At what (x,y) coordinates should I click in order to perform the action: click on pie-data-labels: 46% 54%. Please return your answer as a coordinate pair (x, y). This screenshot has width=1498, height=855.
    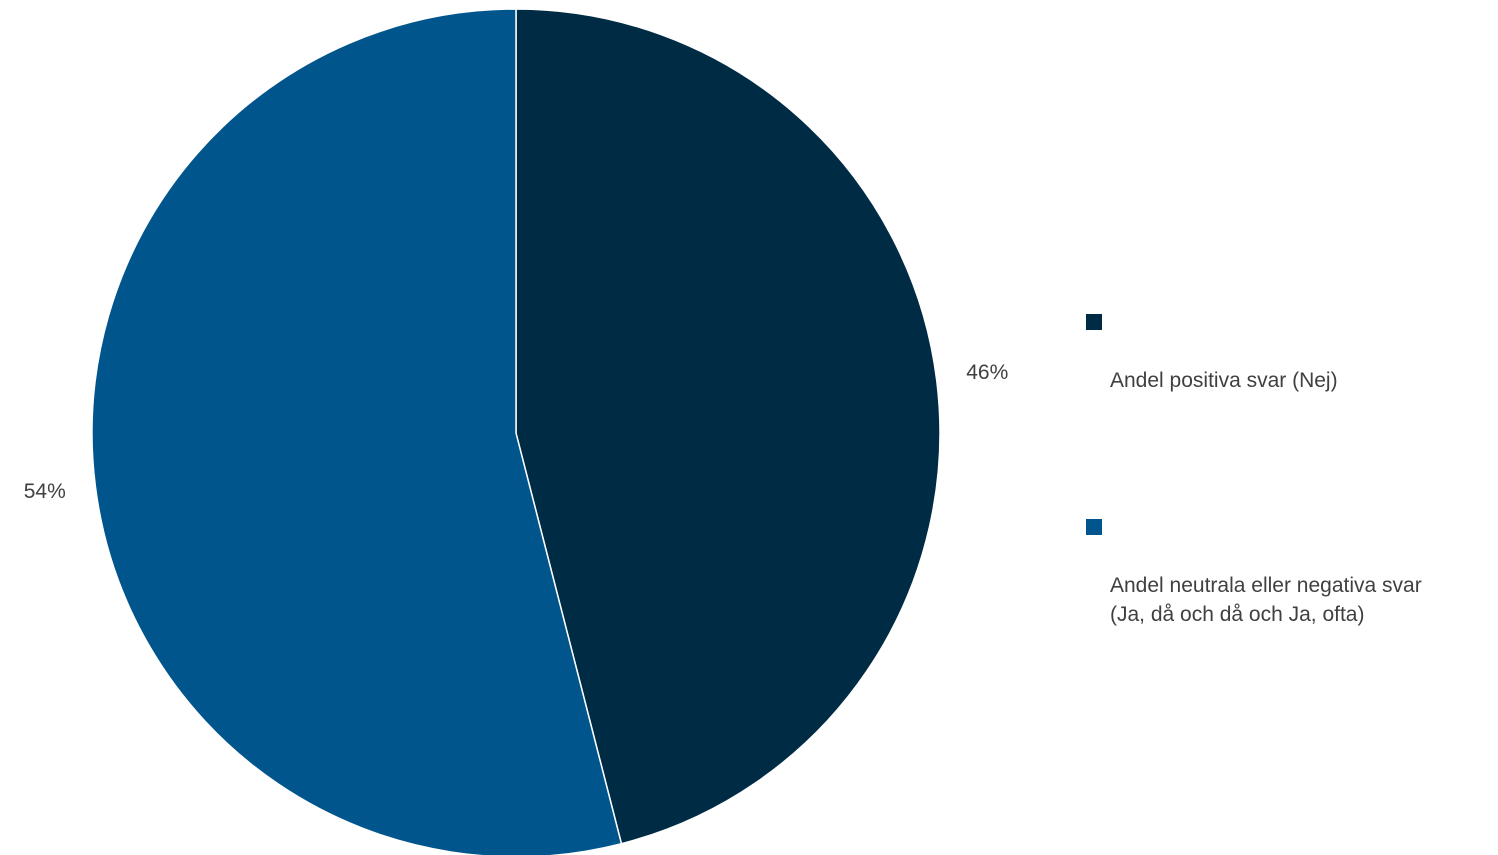
    Looking at the image, I should click on (516, 432).